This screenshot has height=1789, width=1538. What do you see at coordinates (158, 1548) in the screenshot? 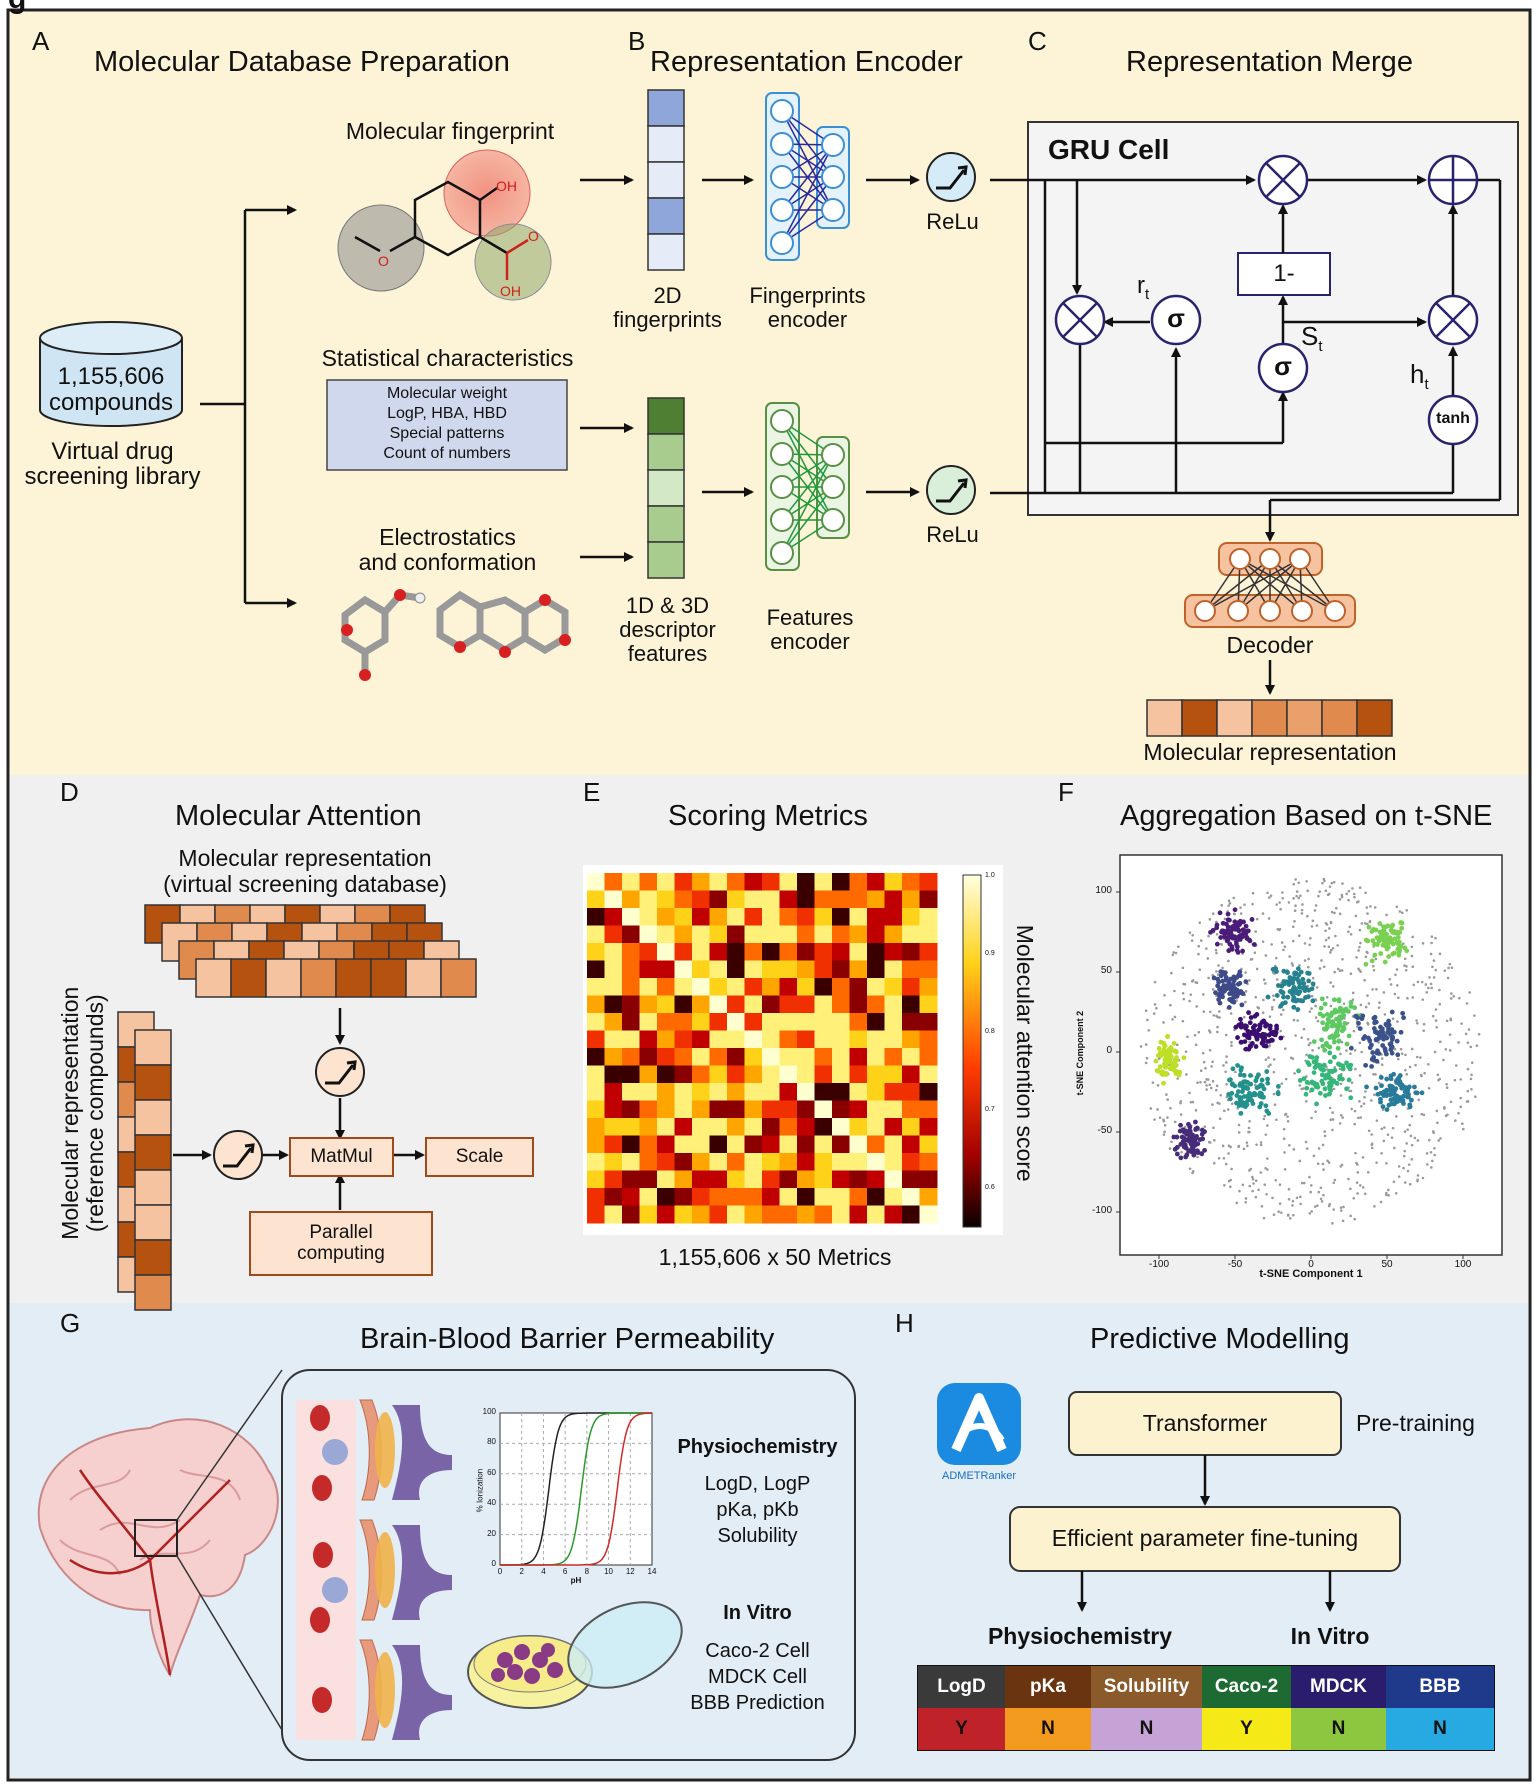
I see `brain-icon` at bounding box center [158, 1548].